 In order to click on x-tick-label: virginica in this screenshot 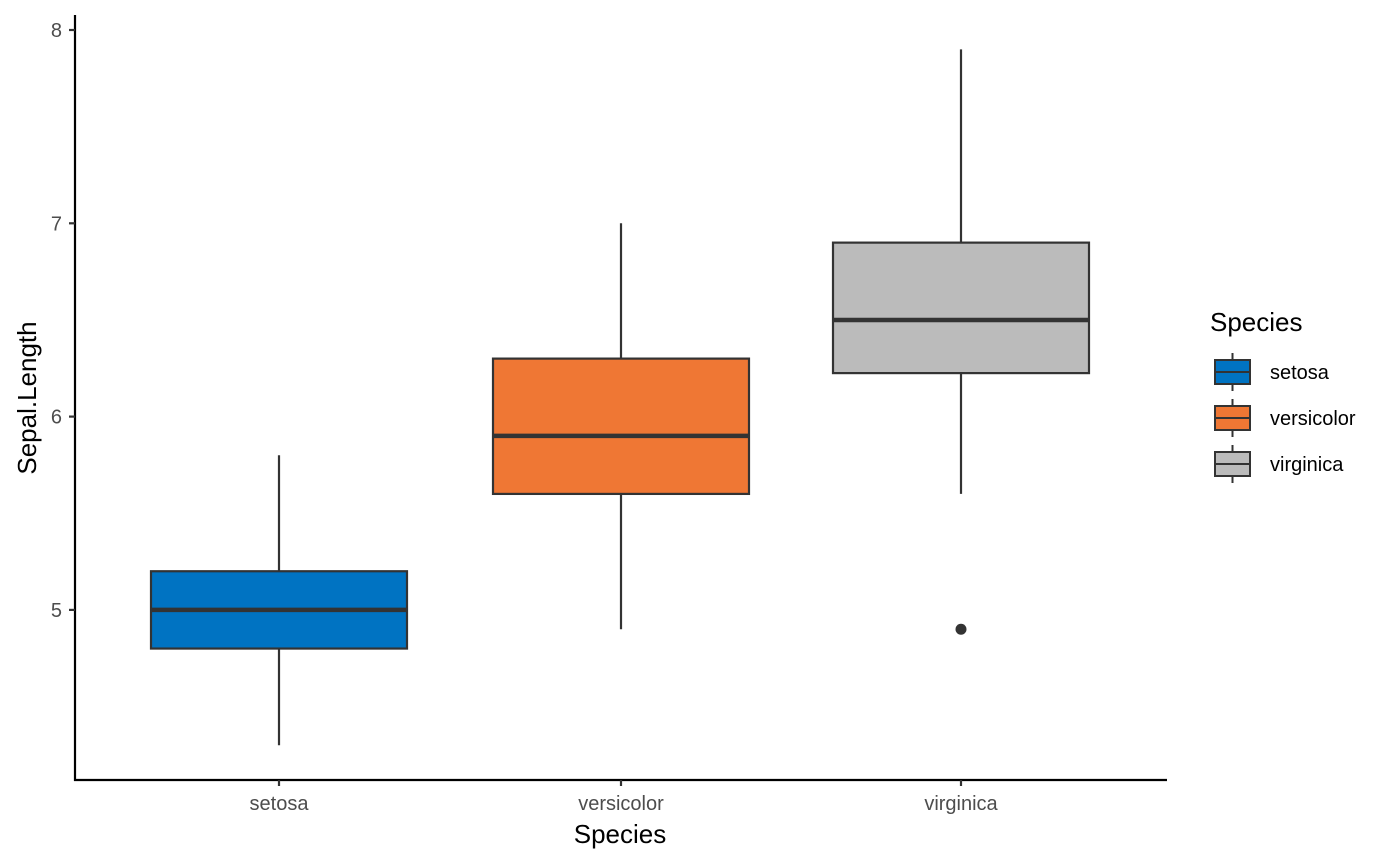, I will do `click(961, 804)`.